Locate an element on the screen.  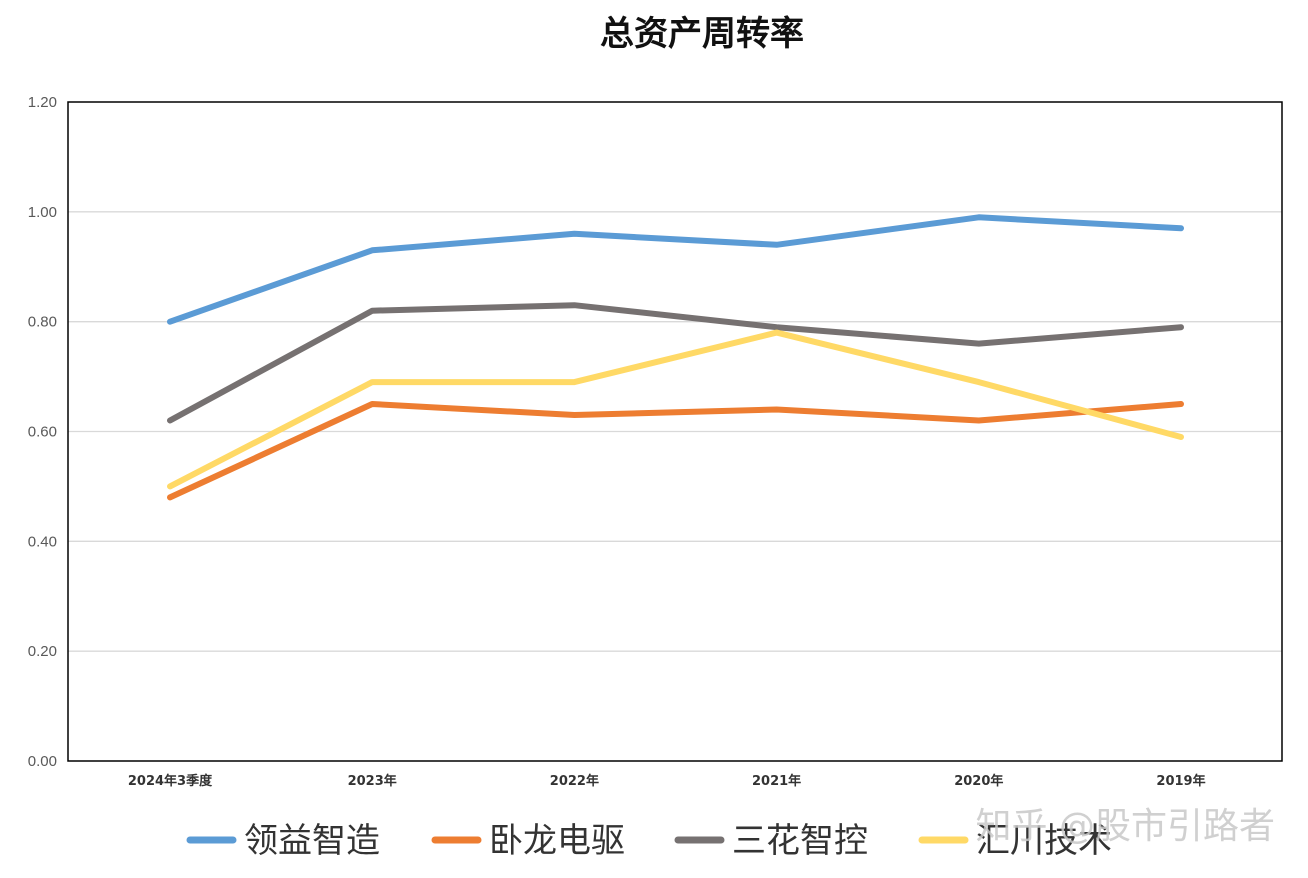
x-tick-label: 2022年 is located at coordinates (574, 781).